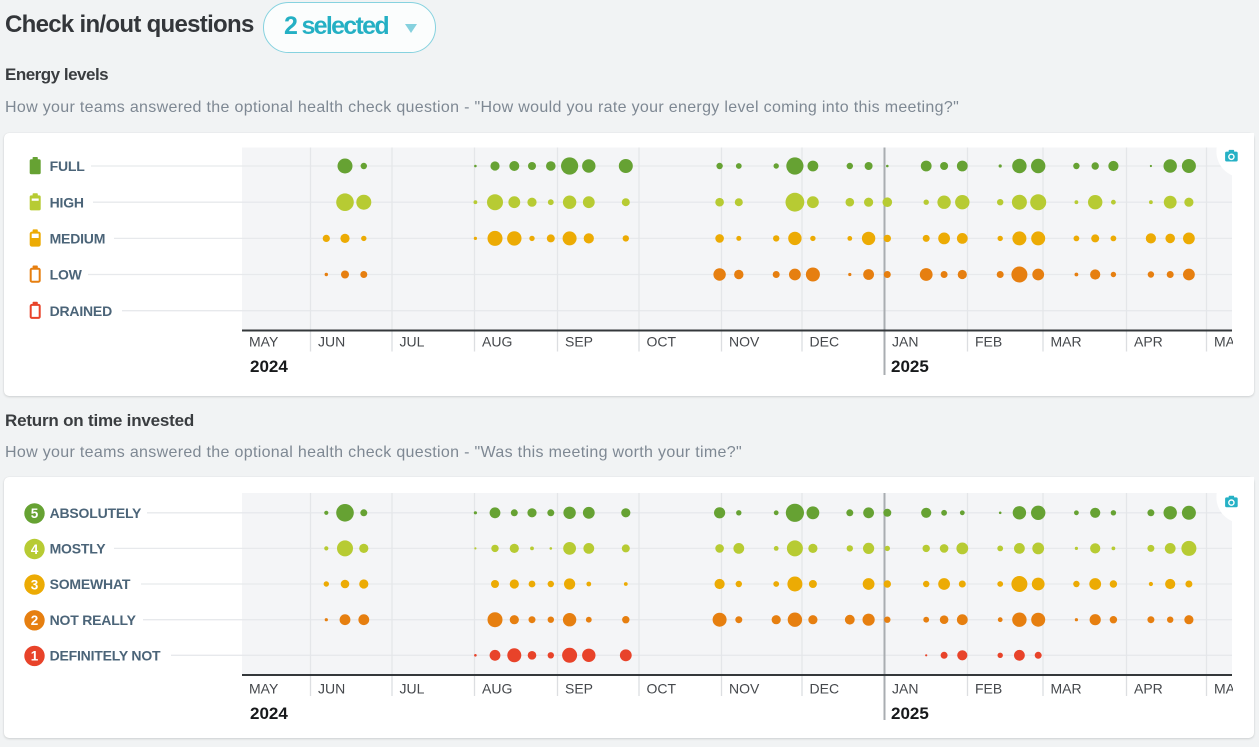  I want to click on svg-text: FULL, so click(68, 166).